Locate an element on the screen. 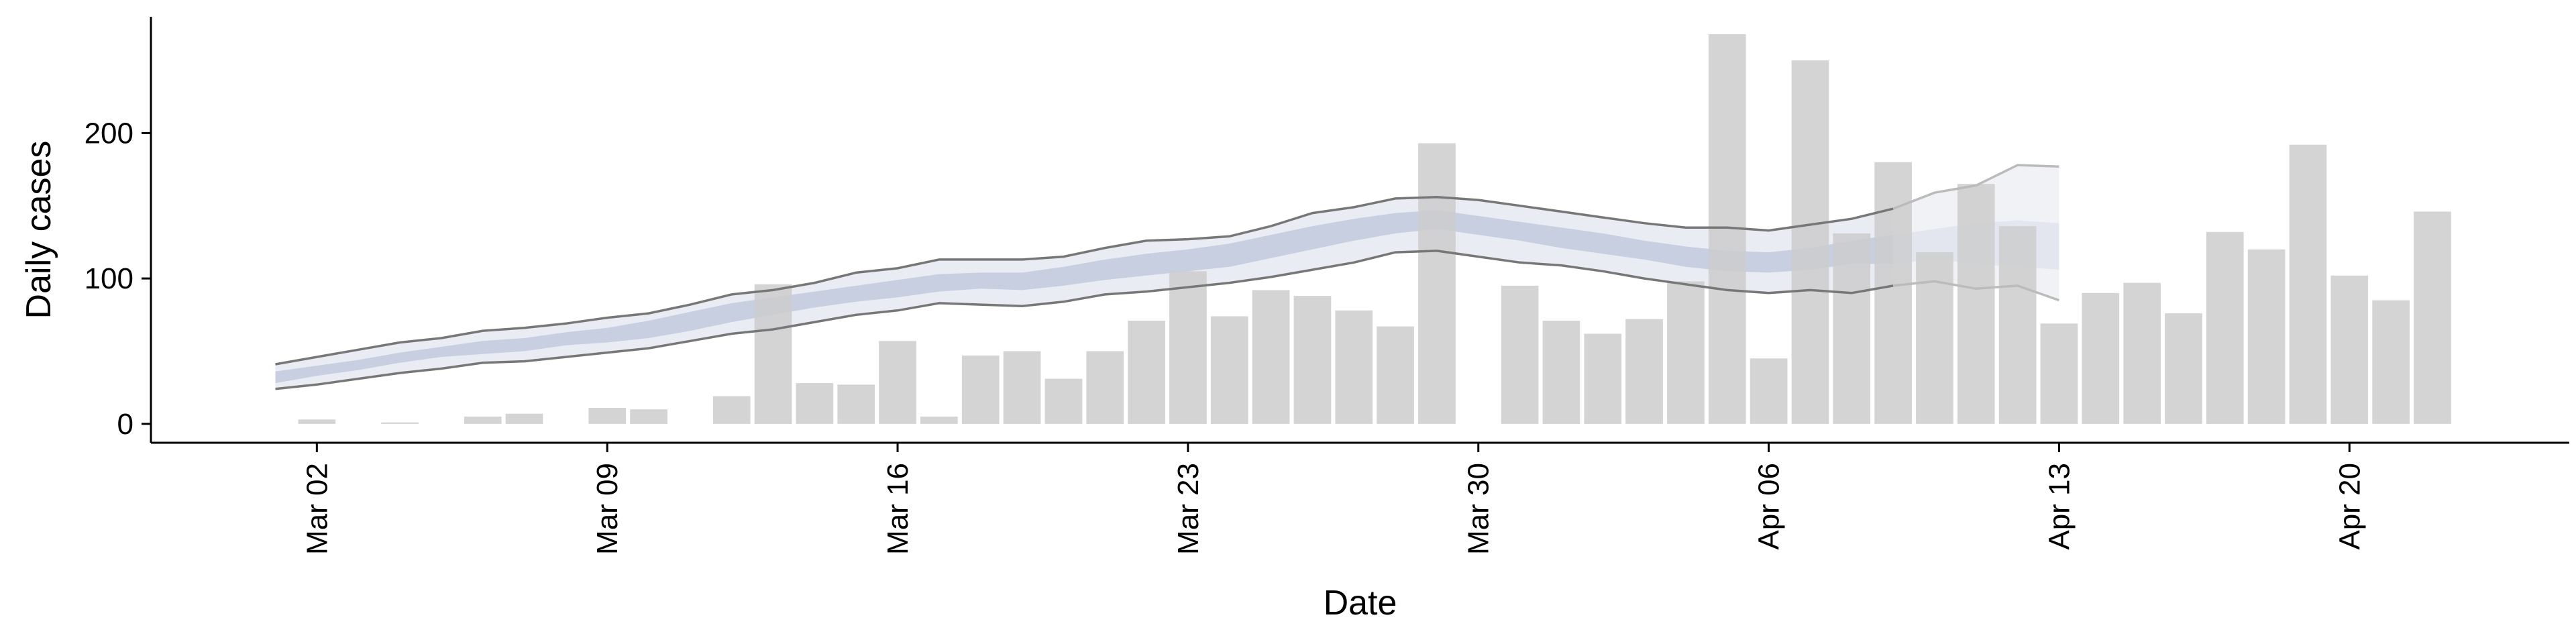 This screenshot has width=2576, height=644. y-axis-ticks: 0 100 200 is located at coordinates (118, 279).